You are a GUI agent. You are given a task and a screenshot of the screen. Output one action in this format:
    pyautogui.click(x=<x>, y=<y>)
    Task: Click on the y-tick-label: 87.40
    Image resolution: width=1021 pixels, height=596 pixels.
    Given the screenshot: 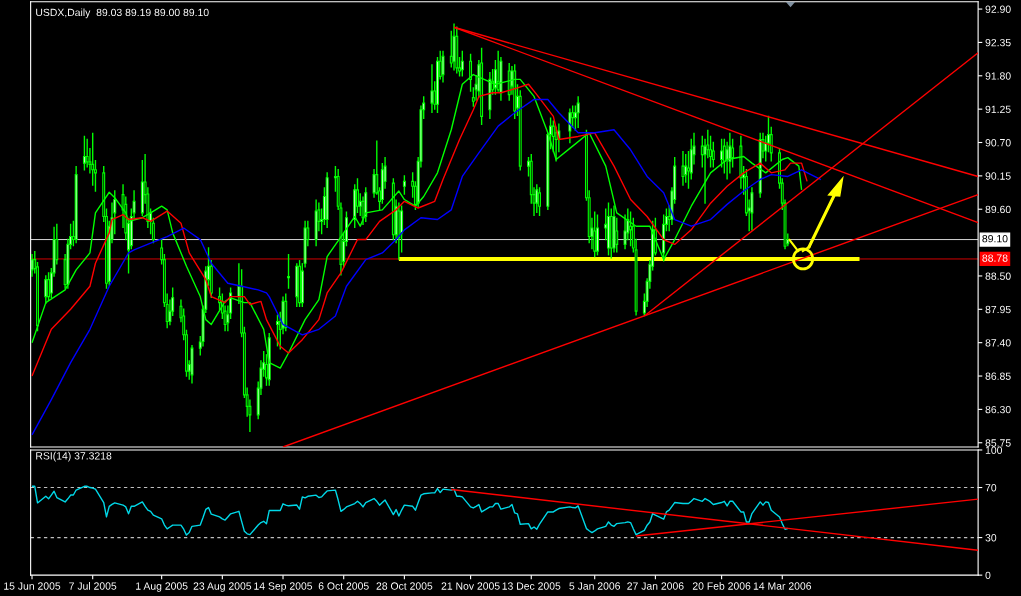 What is the action you would take?
    pyautogui.click(x=998, y=343)
    